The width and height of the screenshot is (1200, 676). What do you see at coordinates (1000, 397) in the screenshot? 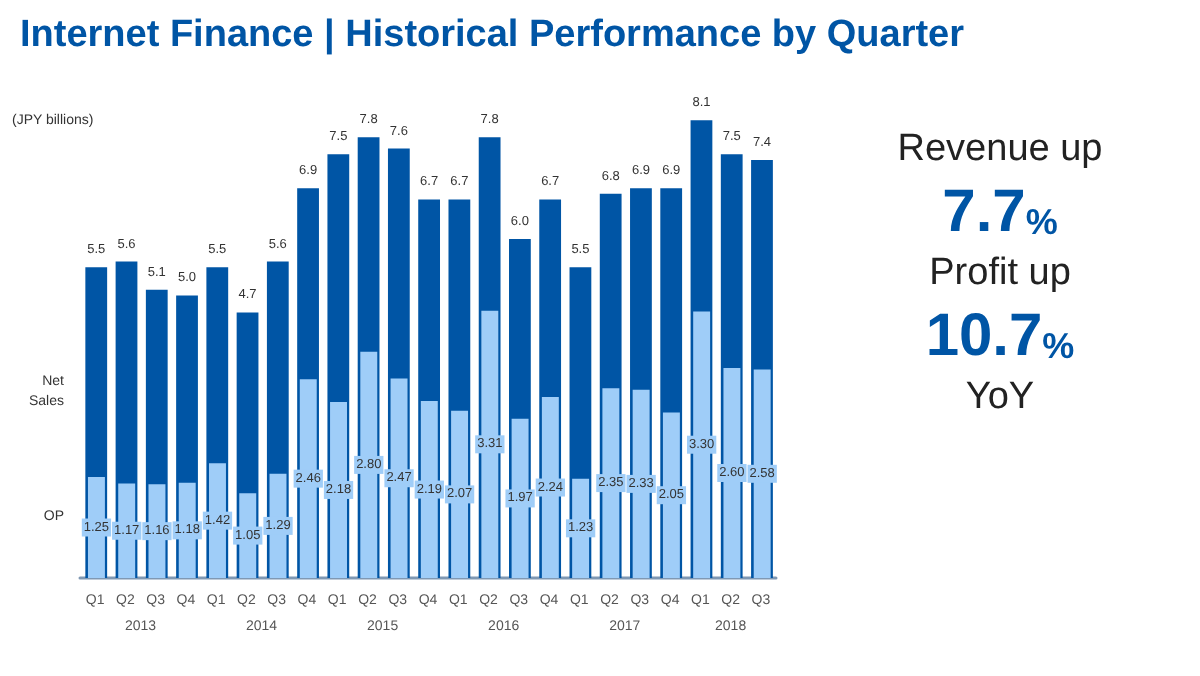
I see `text: YoY` at bounding box center [1000, 397].